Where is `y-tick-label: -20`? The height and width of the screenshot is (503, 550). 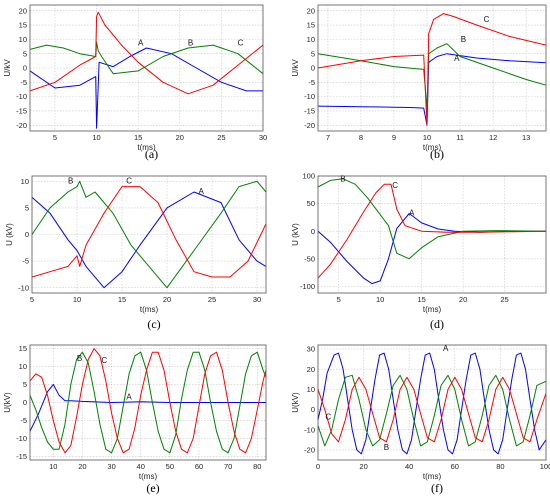
y-tick-label: -20 is located at coordinates (21, 125).